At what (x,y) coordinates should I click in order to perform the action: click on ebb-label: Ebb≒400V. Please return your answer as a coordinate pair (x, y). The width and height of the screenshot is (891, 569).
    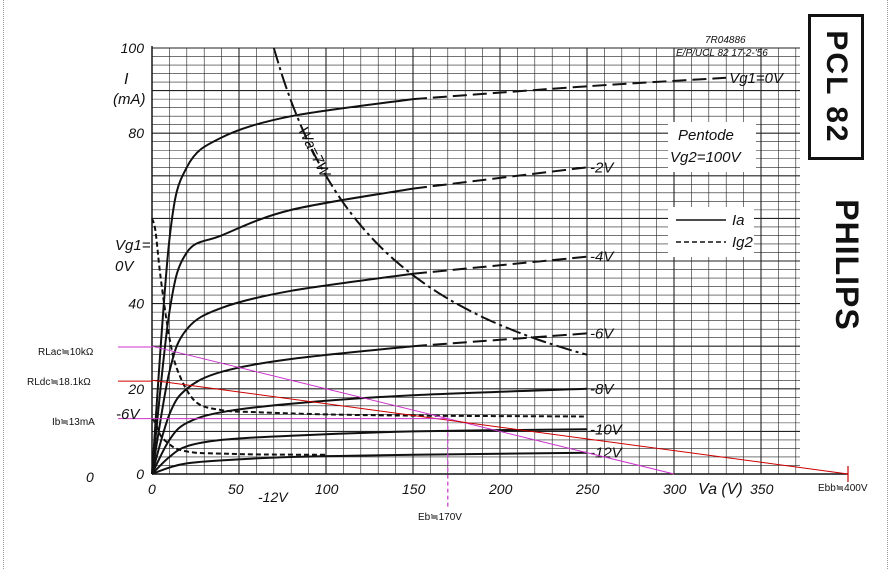
    Looking at the image, I should click on (843, 488).